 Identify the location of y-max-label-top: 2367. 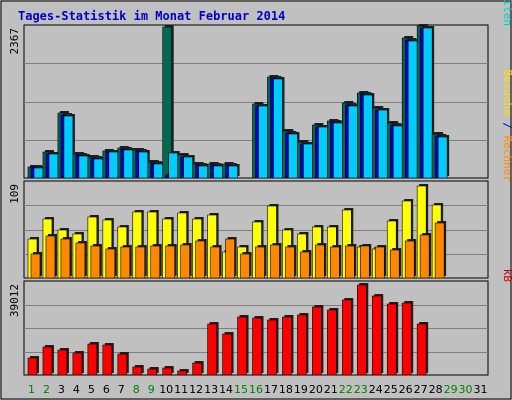
(14, 41).